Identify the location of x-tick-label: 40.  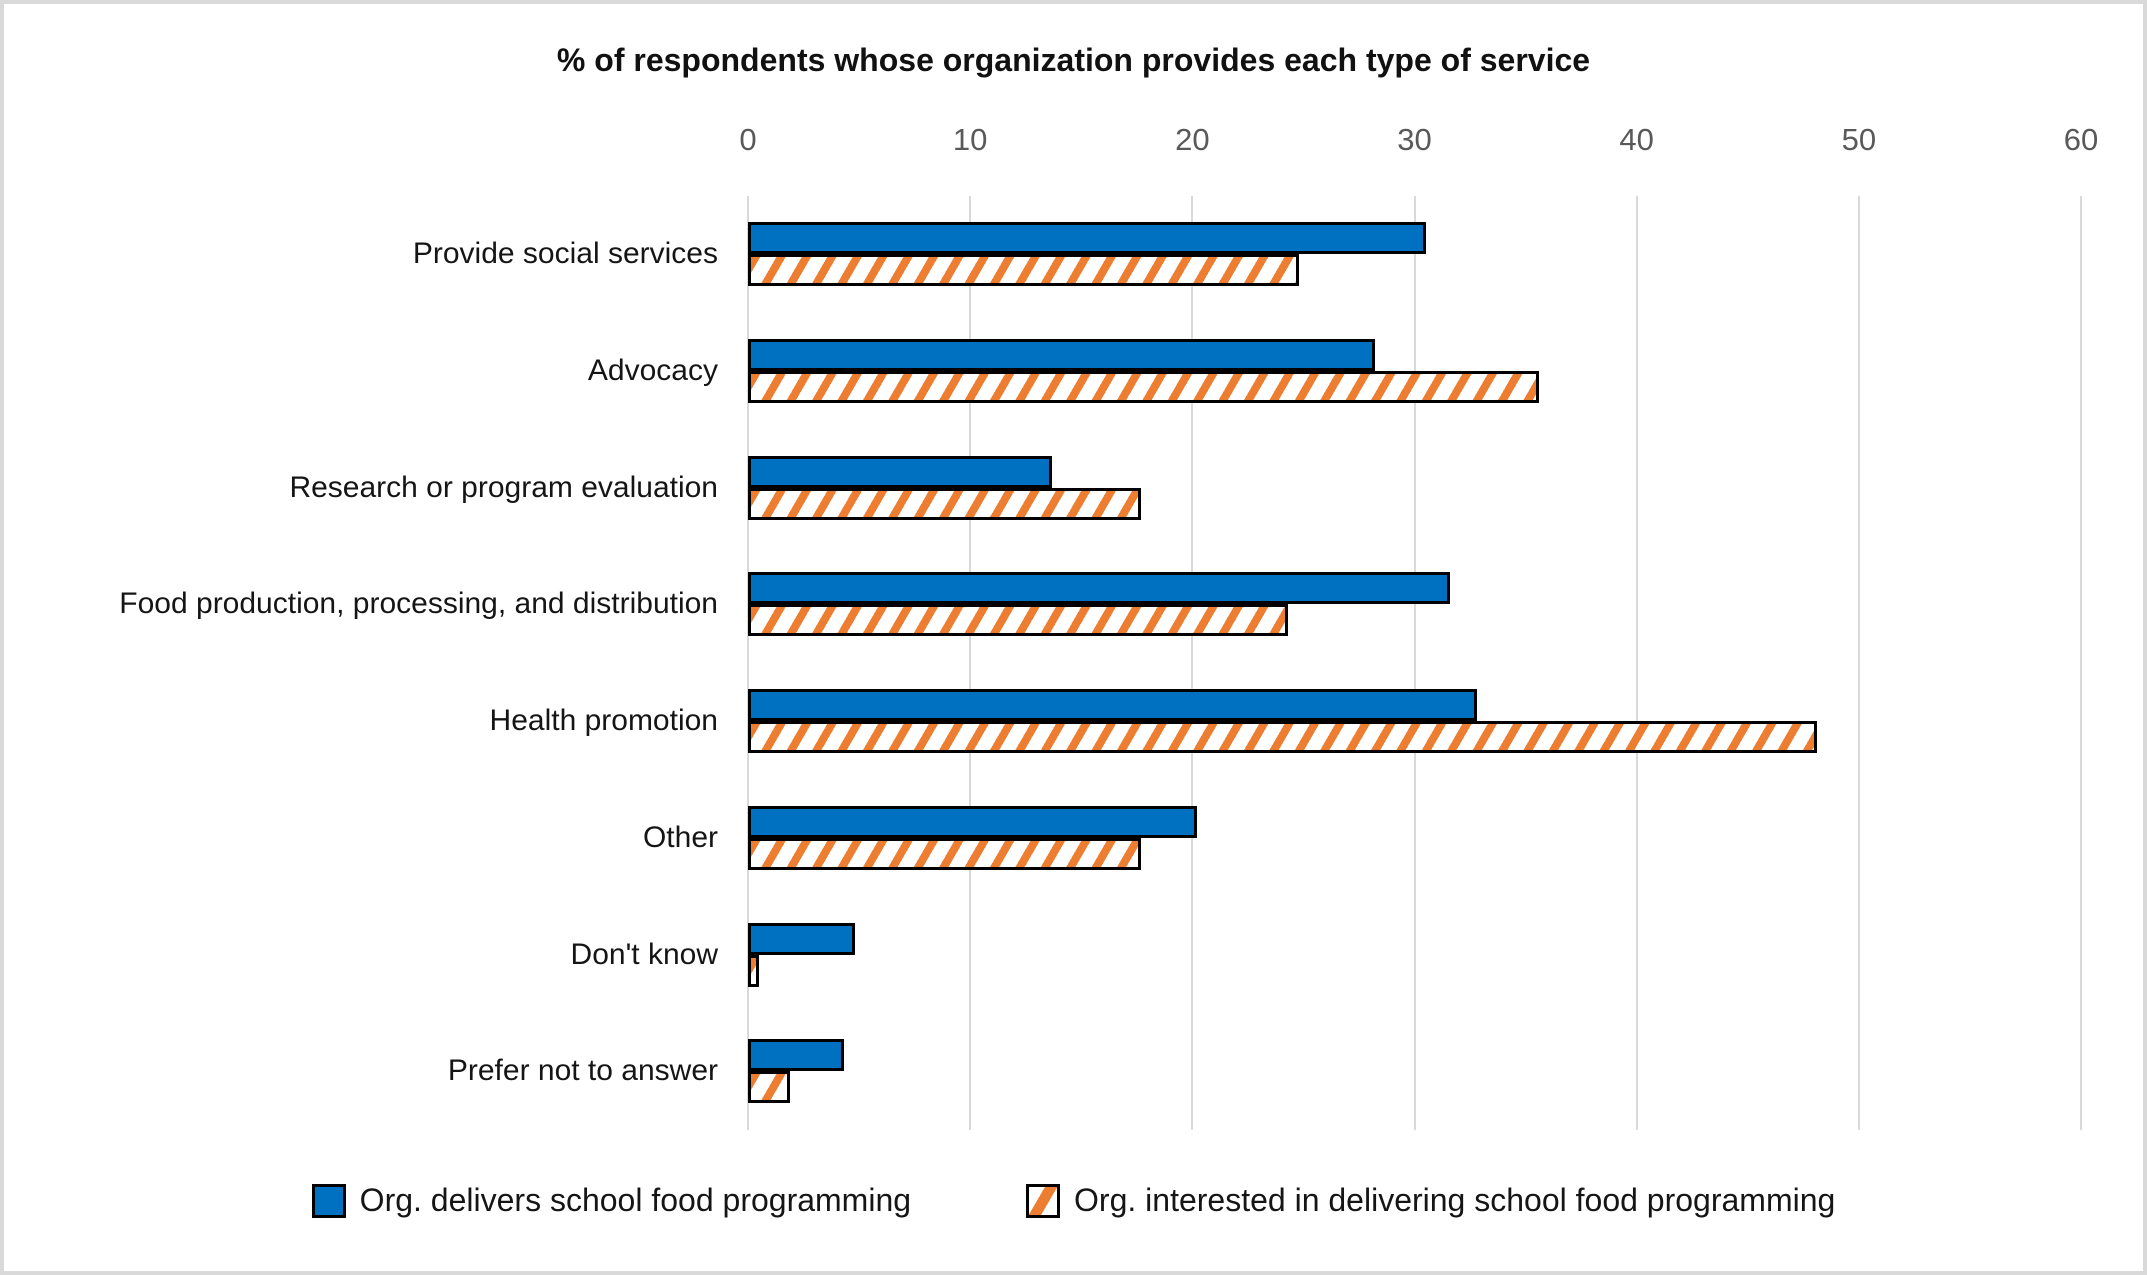
(1636, 139).